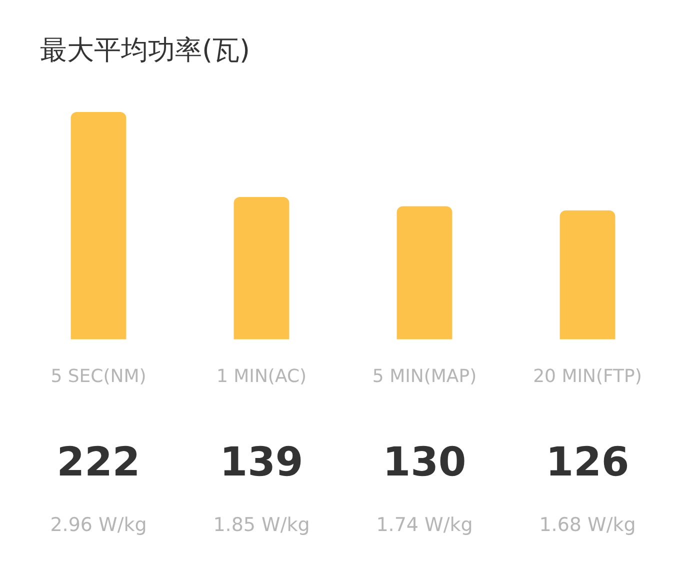  I want to click on text: 2.96 W/kg, so click(98, 525).